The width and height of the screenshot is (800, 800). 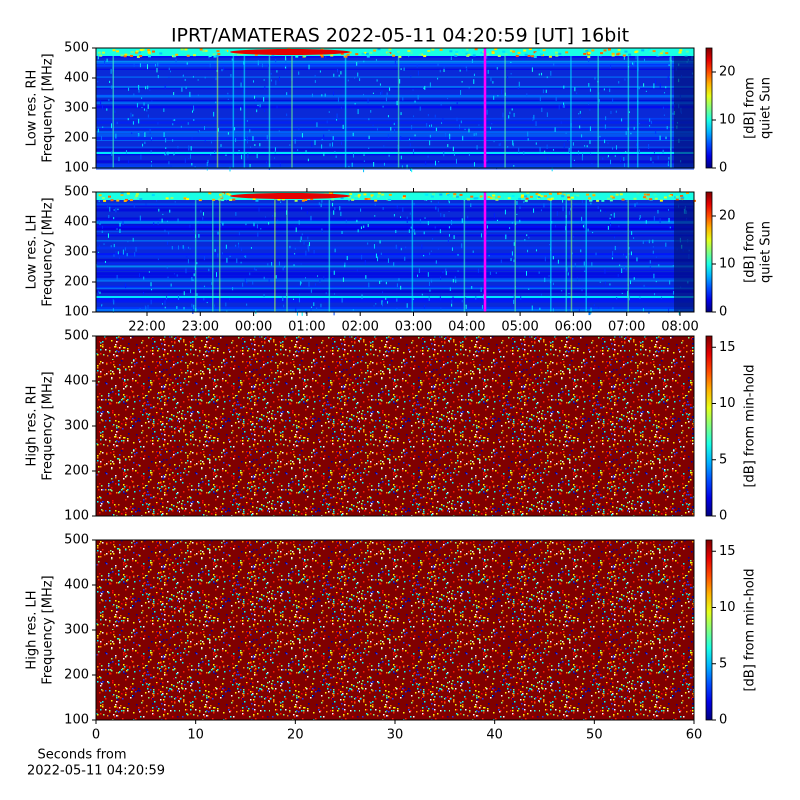 I want to click on x-tick-label: 40, so click(x=494, y=735).